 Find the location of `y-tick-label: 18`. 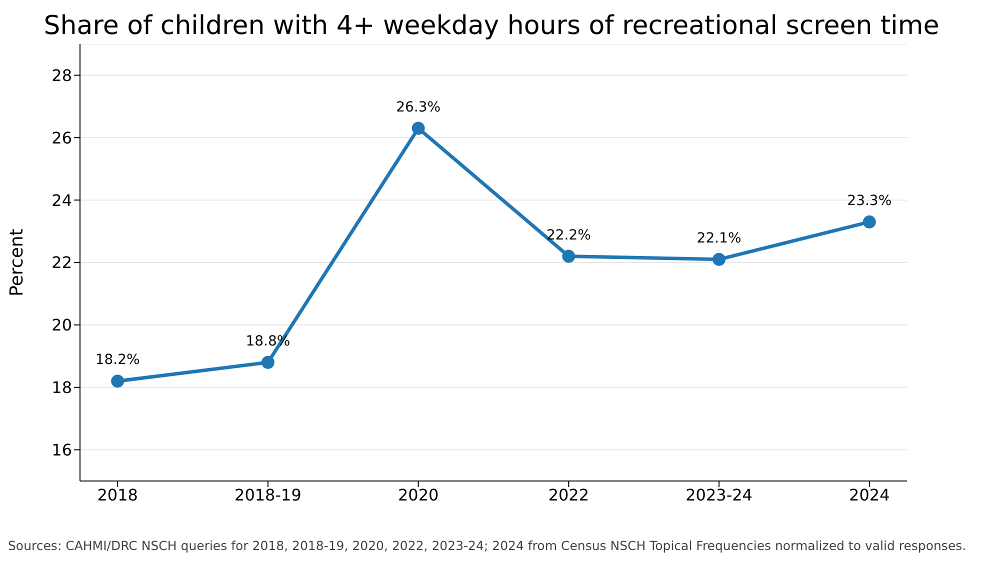

y-tick-label: 18 is located at coordinates (62, 388).